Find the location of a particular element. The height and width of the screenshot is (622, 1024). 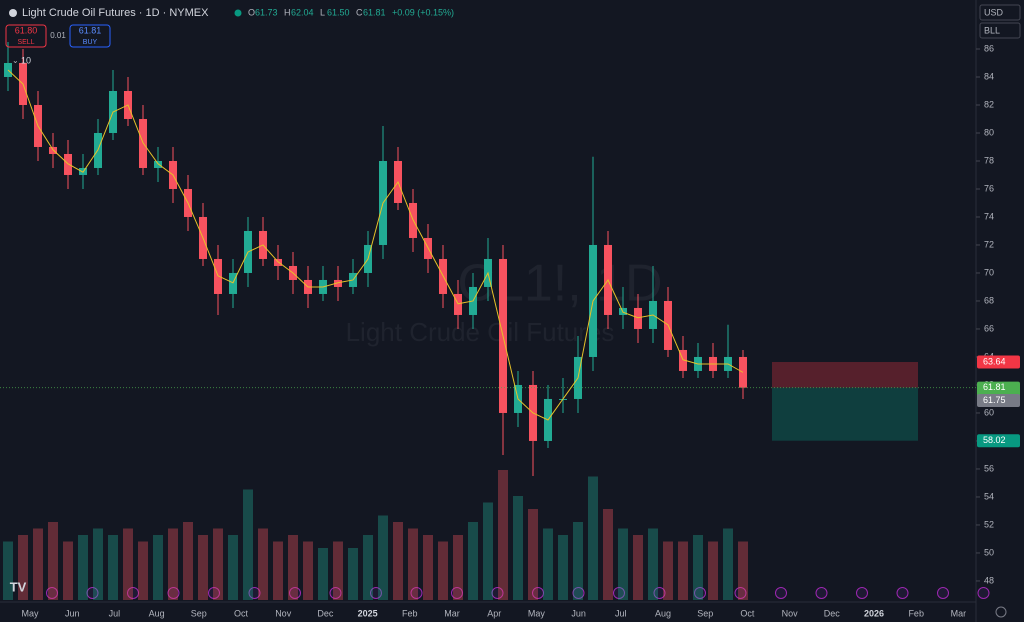

x-tick-label: Oct is located at coordinates (747, 613).